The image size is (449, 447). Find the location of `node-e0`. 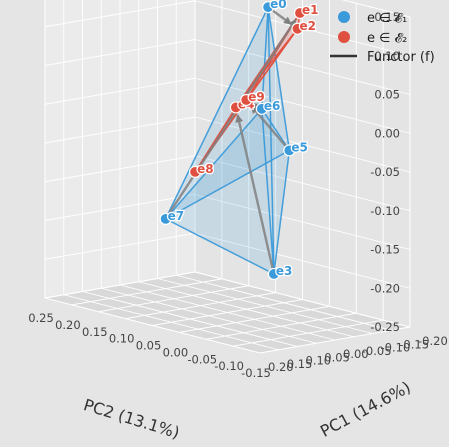

node-e0 is located at coordinates (268, 7).